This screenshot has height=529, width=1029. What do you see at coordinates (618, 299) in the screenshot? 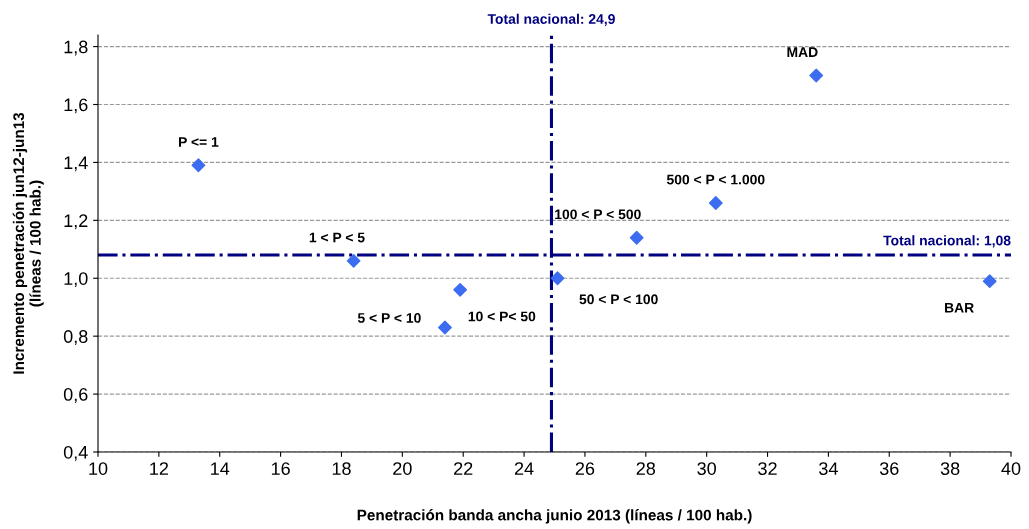
I see `annotation: 50 < P < 100` at bounding box center [618, 299].